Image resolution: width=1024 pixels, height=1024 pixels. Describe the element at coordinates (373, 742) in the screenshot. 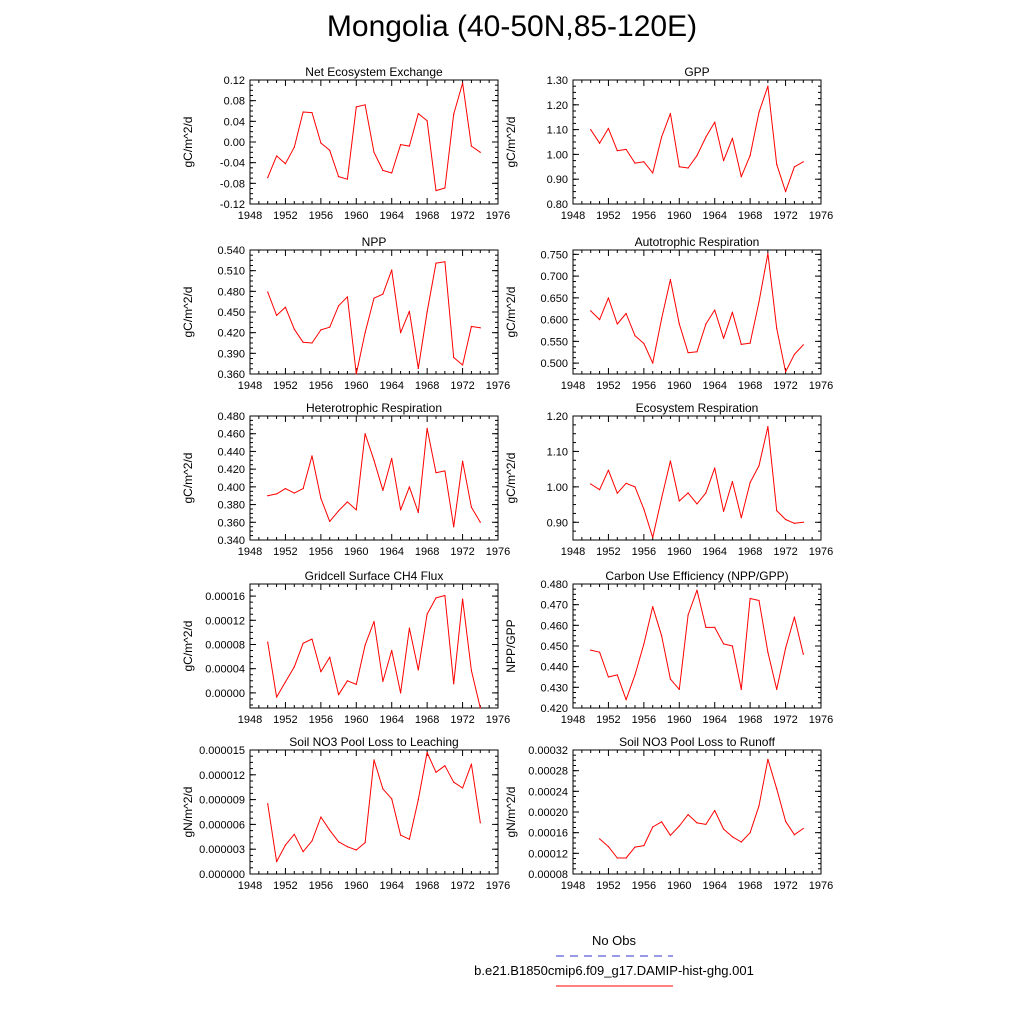

I see `panel-title: Soil NO3 Pool Loss to Leaching` at that location.